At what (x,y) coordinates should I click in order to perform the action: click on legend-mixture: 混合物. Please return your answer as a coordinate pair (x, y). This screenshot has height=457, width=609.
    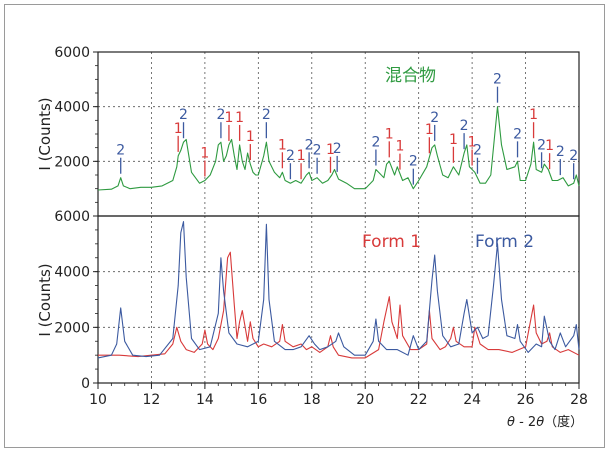
    Looking at the image, I should click on (410, 76).